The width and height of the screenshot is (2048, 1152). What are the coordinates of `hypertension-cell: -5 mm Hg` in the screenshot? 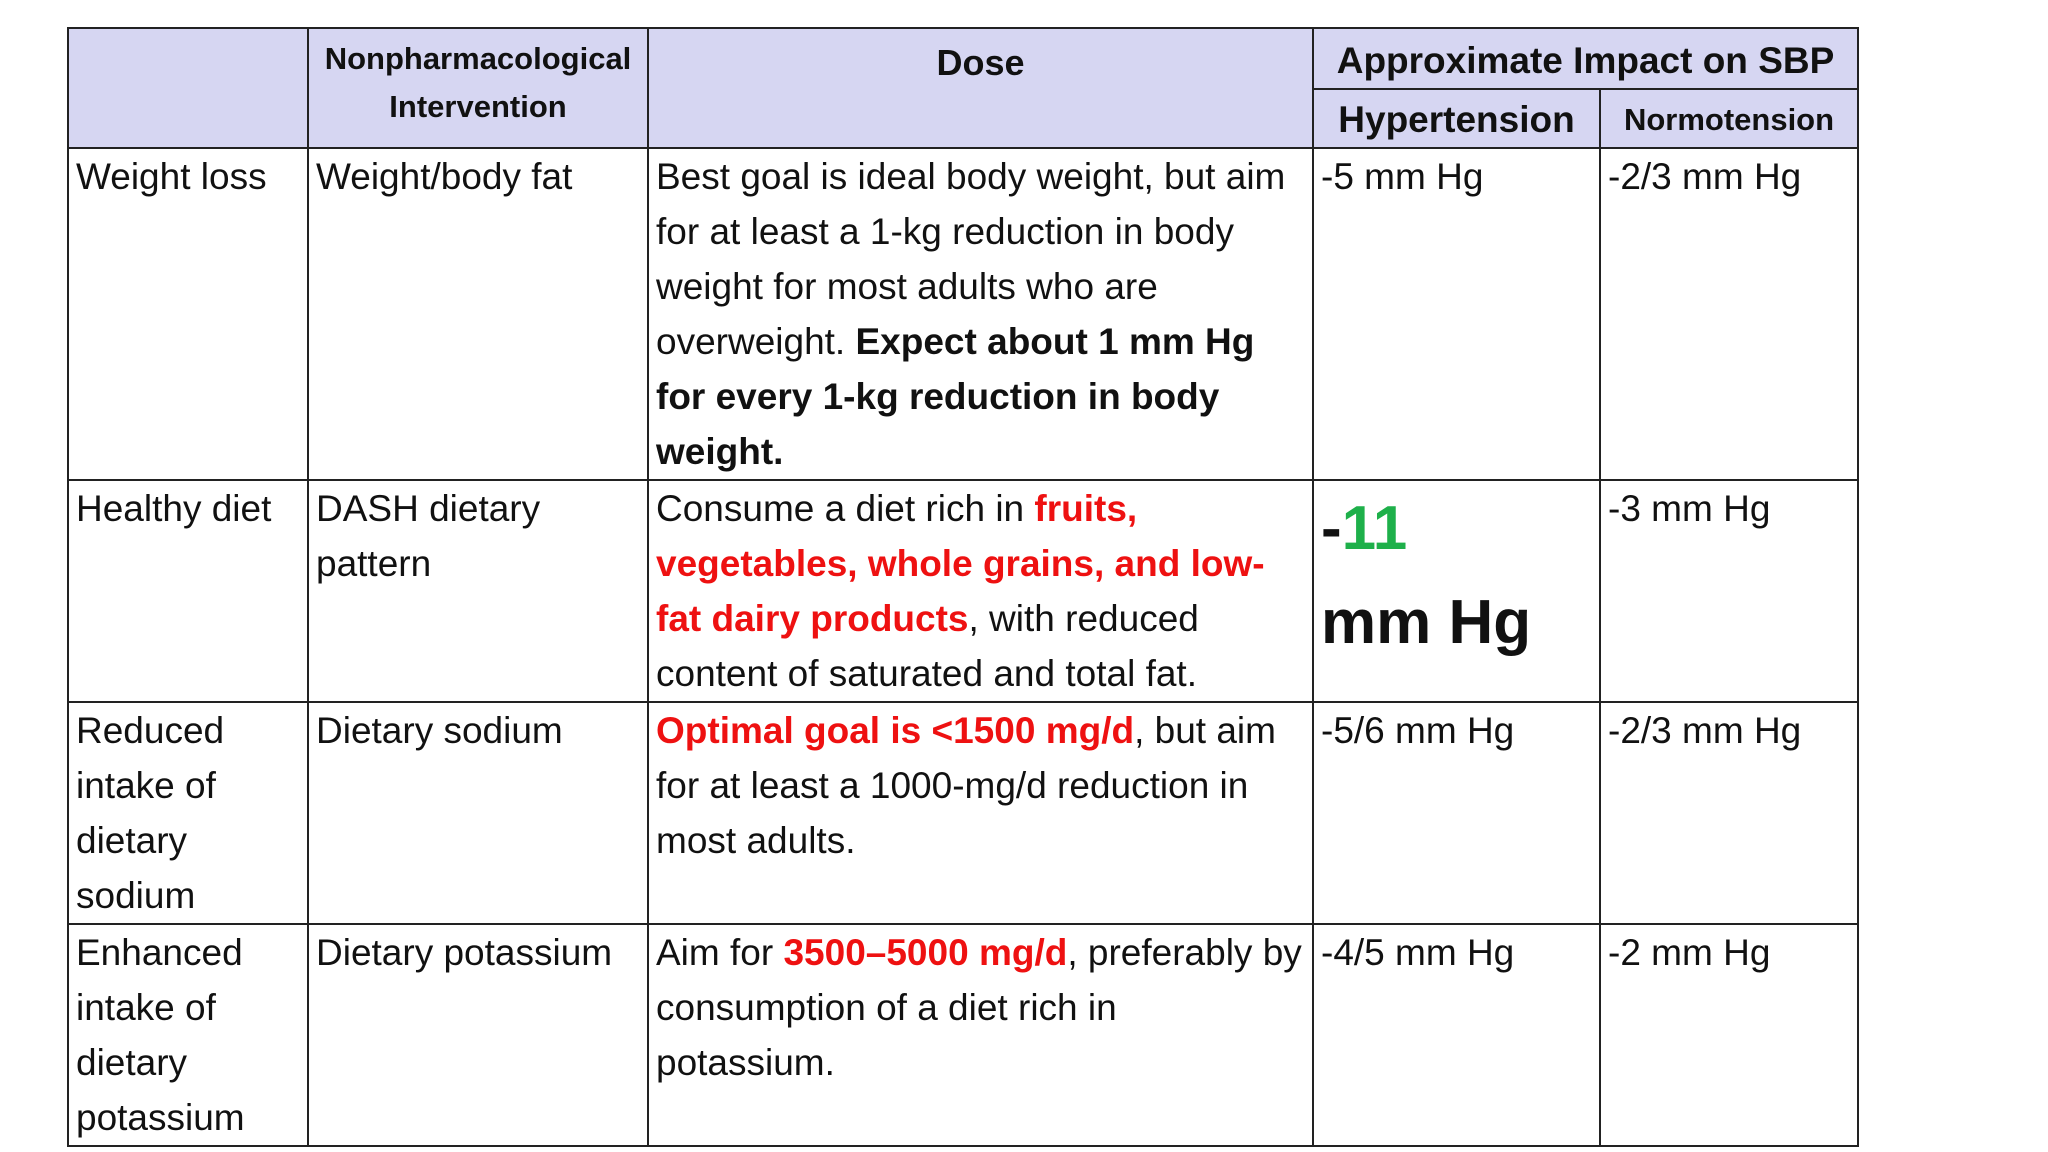 It's located at (1456, 314).